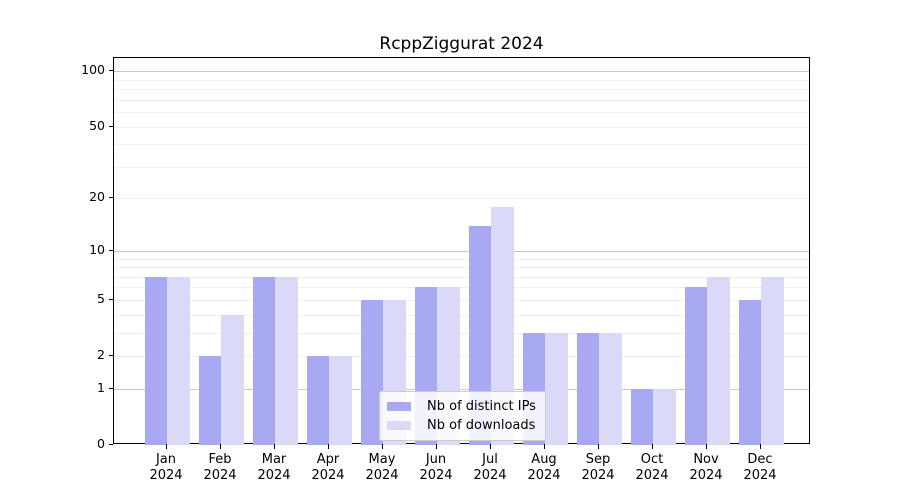 This screenshot has width=900, height=500. I want to click on y-tick-label: 50, so click(97, 125).